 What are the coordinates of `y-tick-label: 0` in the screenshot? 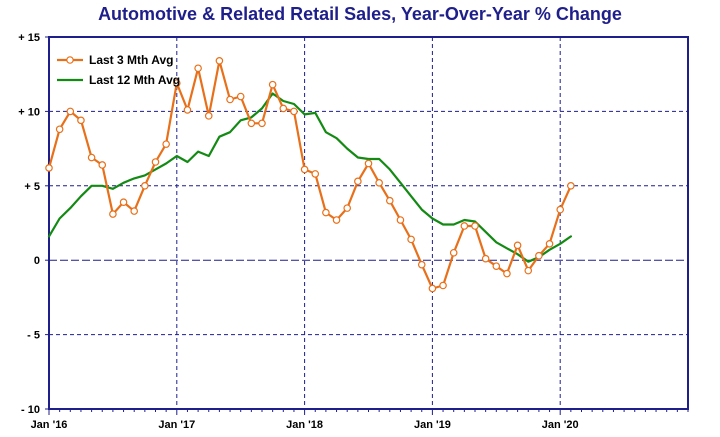 It's located at (37, 261).